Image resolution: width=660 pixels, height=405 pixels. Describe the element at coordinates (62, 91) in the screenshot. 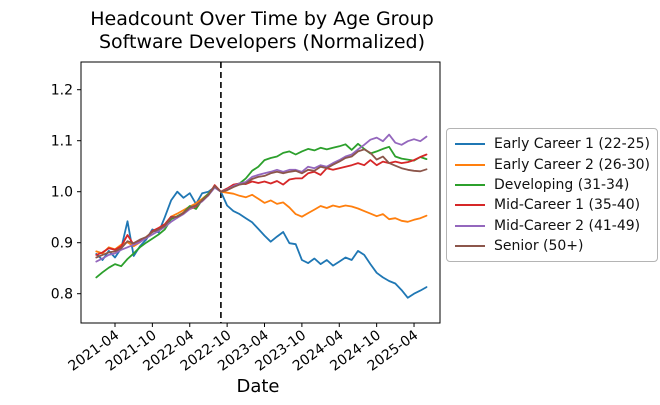

I see `y-tick-label: 1.2` at that location.